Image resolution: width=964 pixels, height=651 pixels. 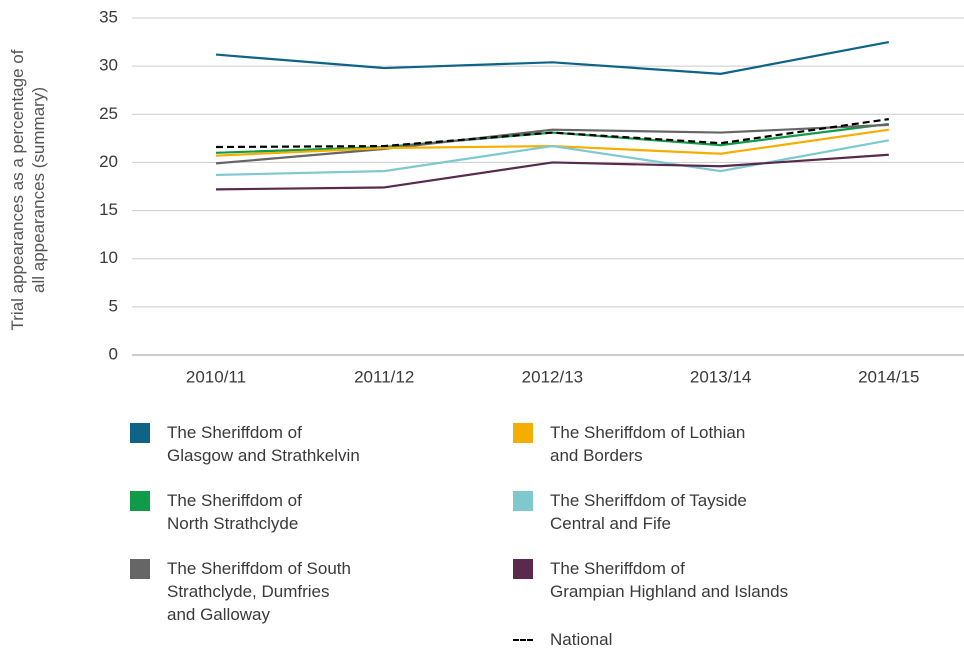 I want to click on legend-item: National, so click(x=562, y=639).